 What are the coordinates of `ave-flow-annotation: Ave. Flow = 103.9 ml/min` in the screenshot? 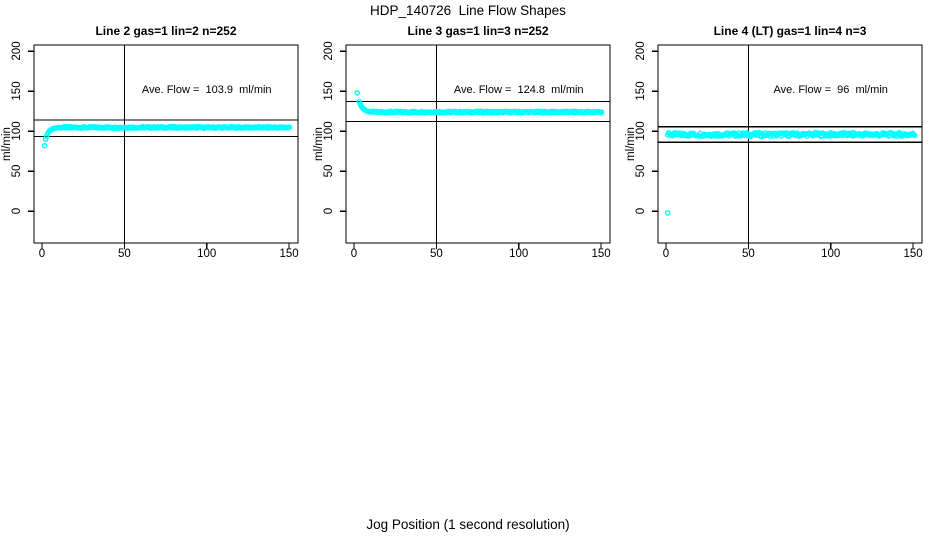 It's located at (206, 90).